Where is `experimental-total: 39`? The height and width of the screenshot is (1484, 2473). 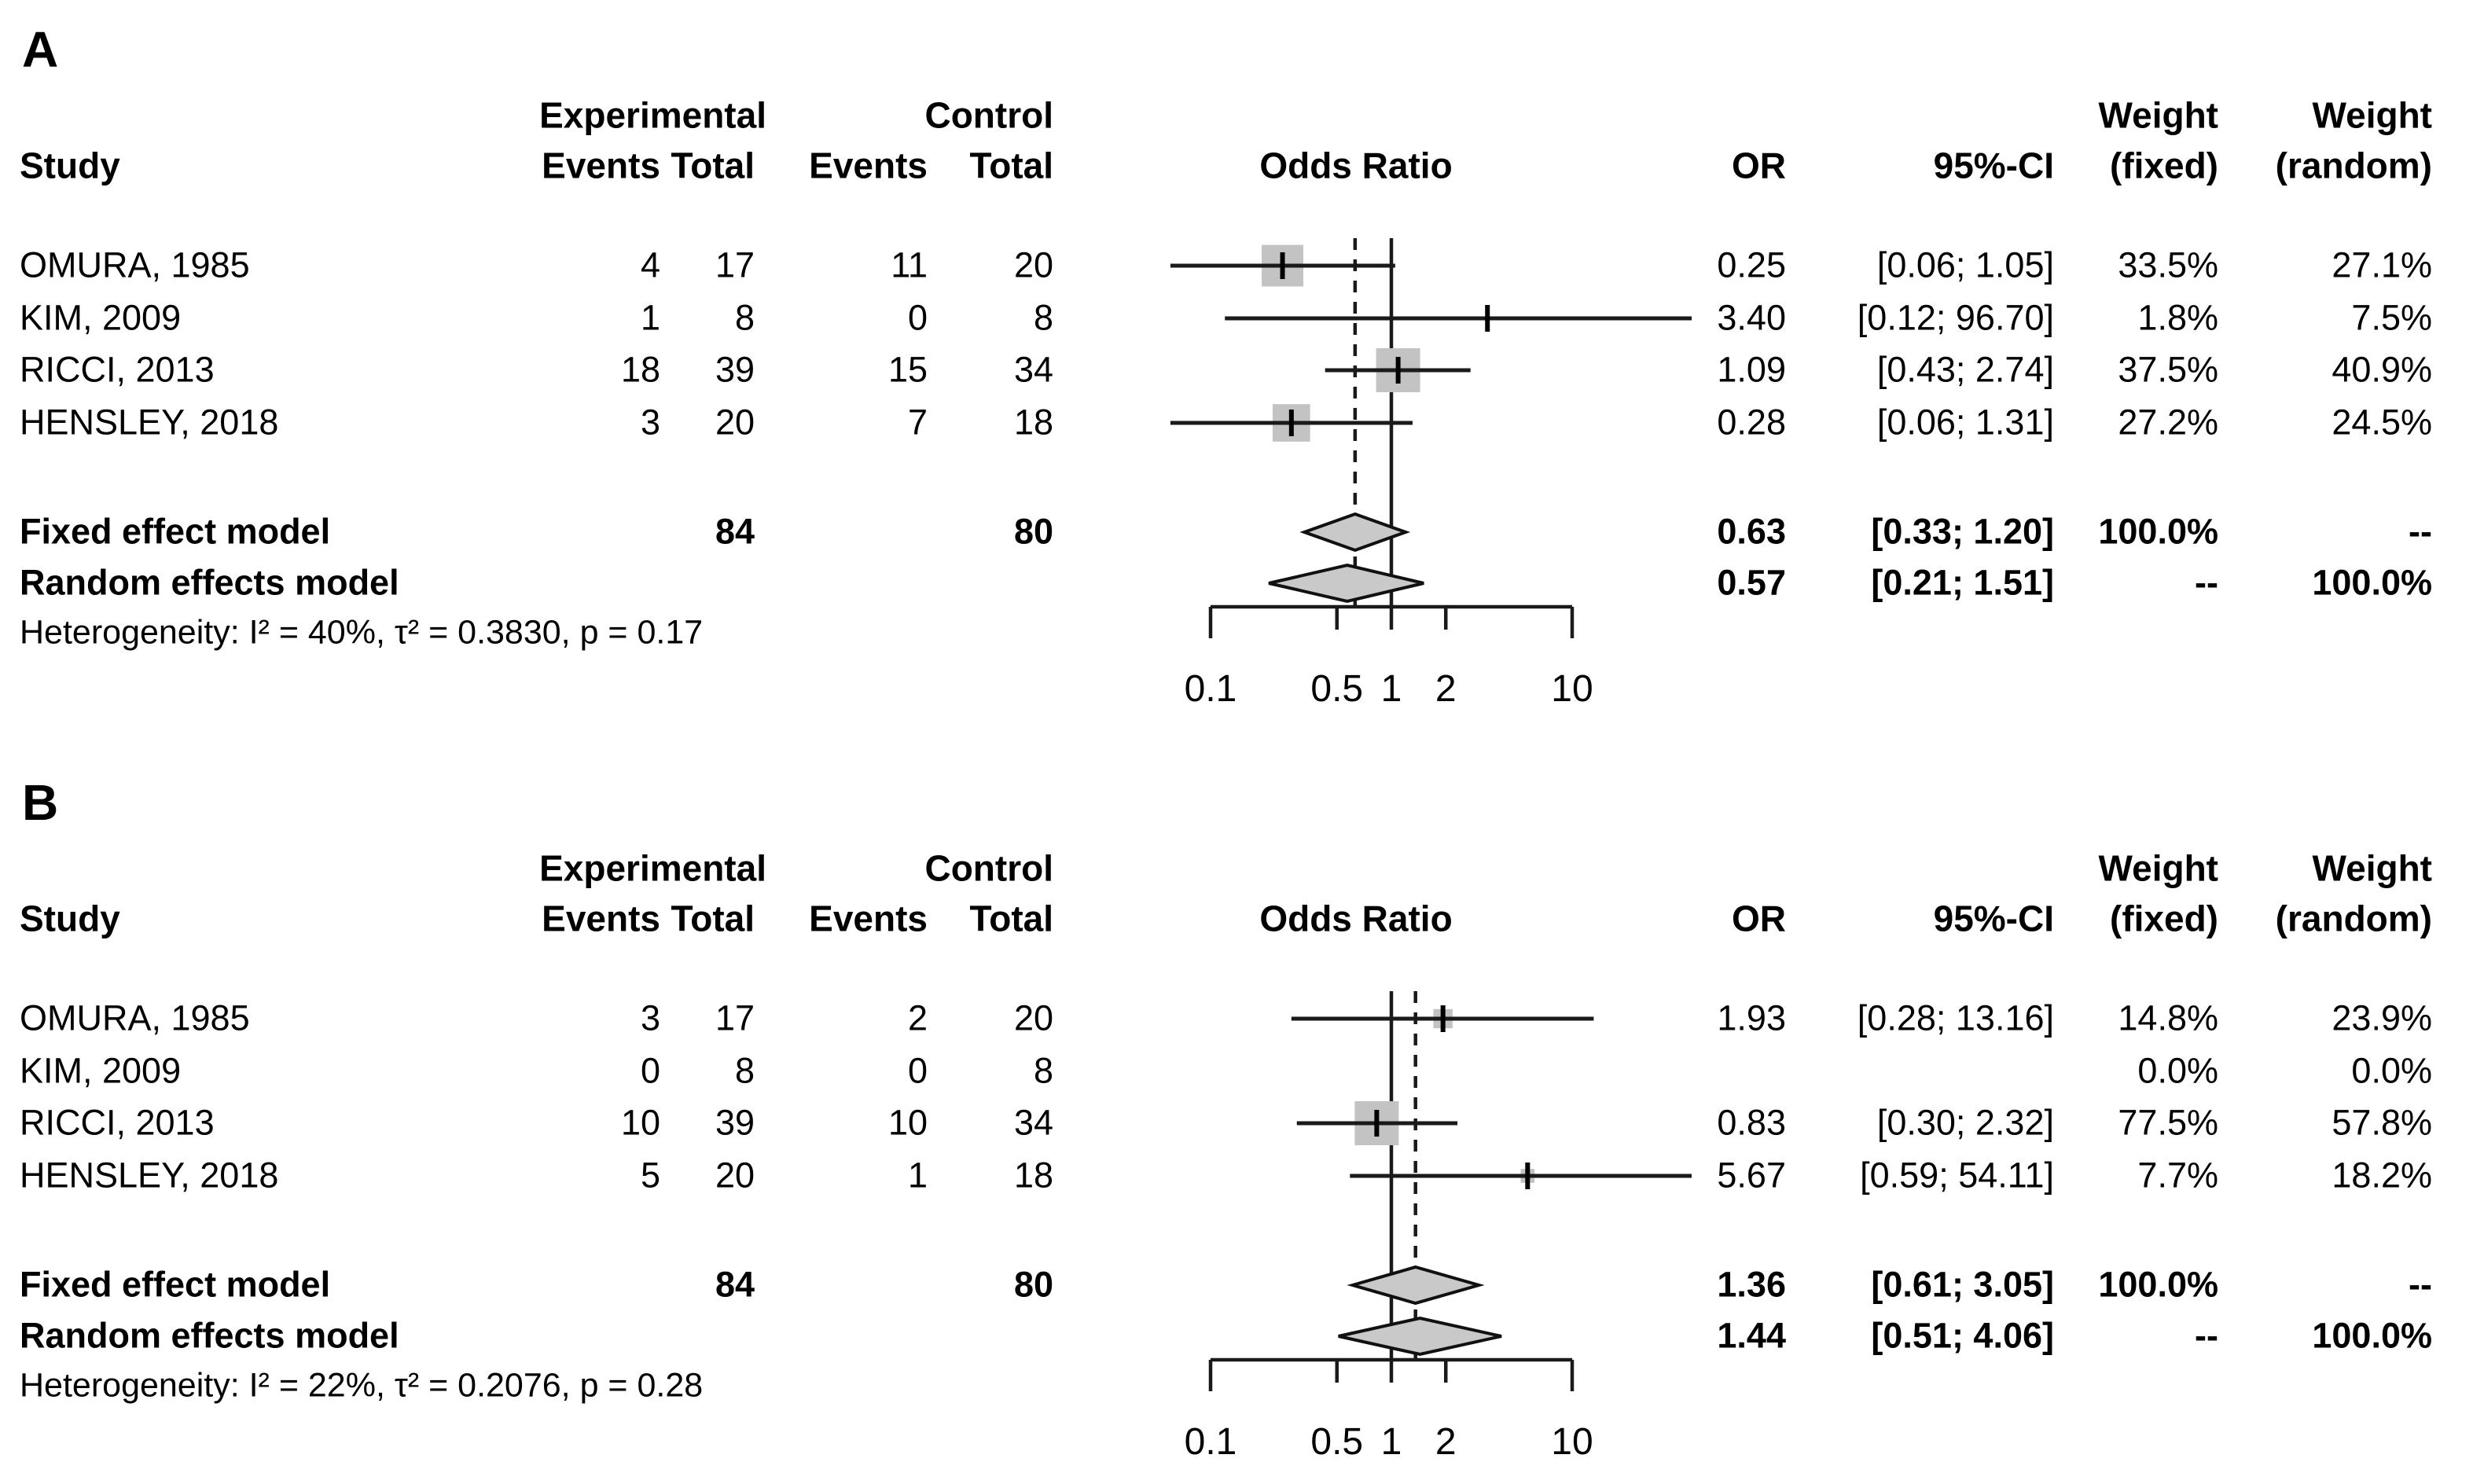
experimental-total: 39 is located at coordinates (735, 1122).